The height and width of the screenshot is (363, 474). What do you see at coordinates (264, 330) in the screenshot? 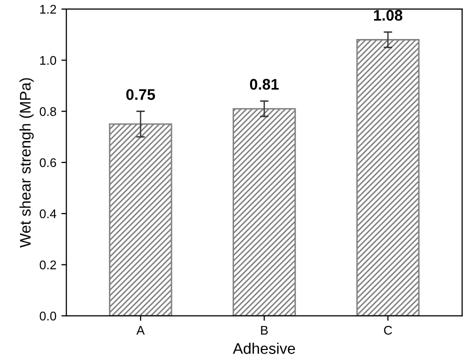
I see `x-tick-label: B` at bounding box center [264, 330].